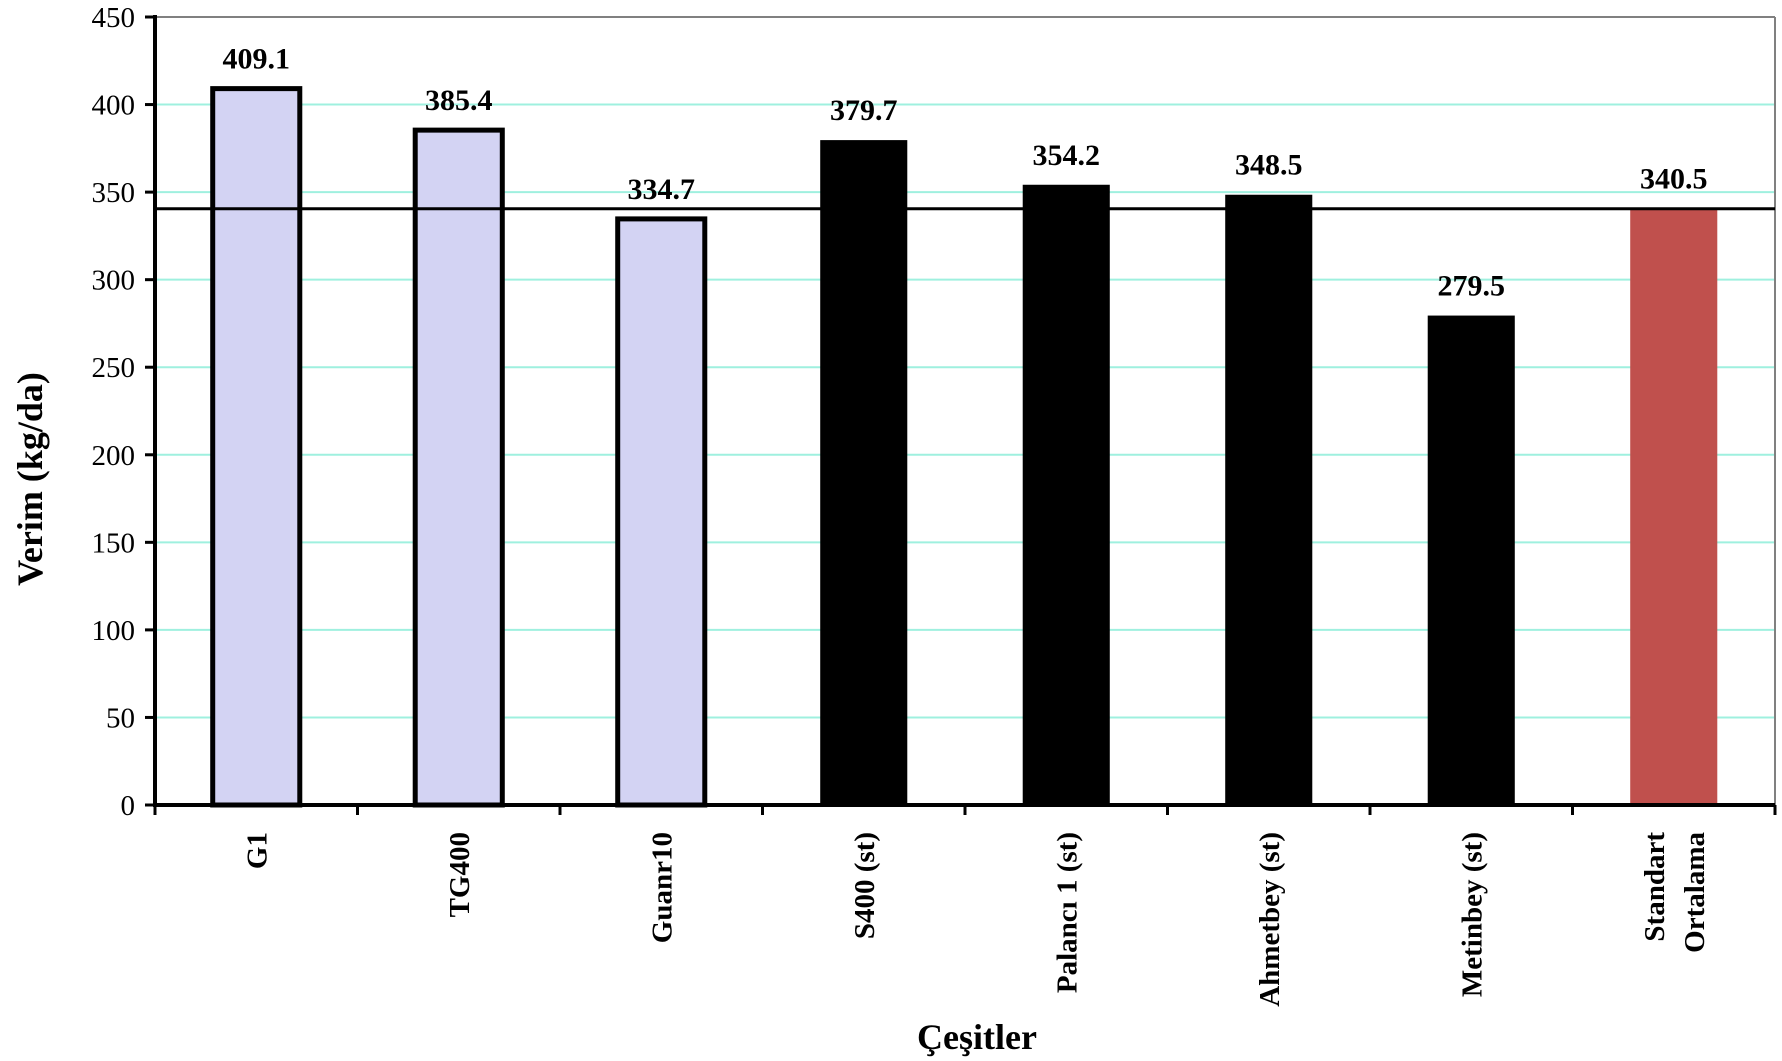 The width and height of the screenshot is (1782, 1061). Describe the element at coordinates (460, 874) in the screenshot. I see `x-tick-label: TG400` at that location.